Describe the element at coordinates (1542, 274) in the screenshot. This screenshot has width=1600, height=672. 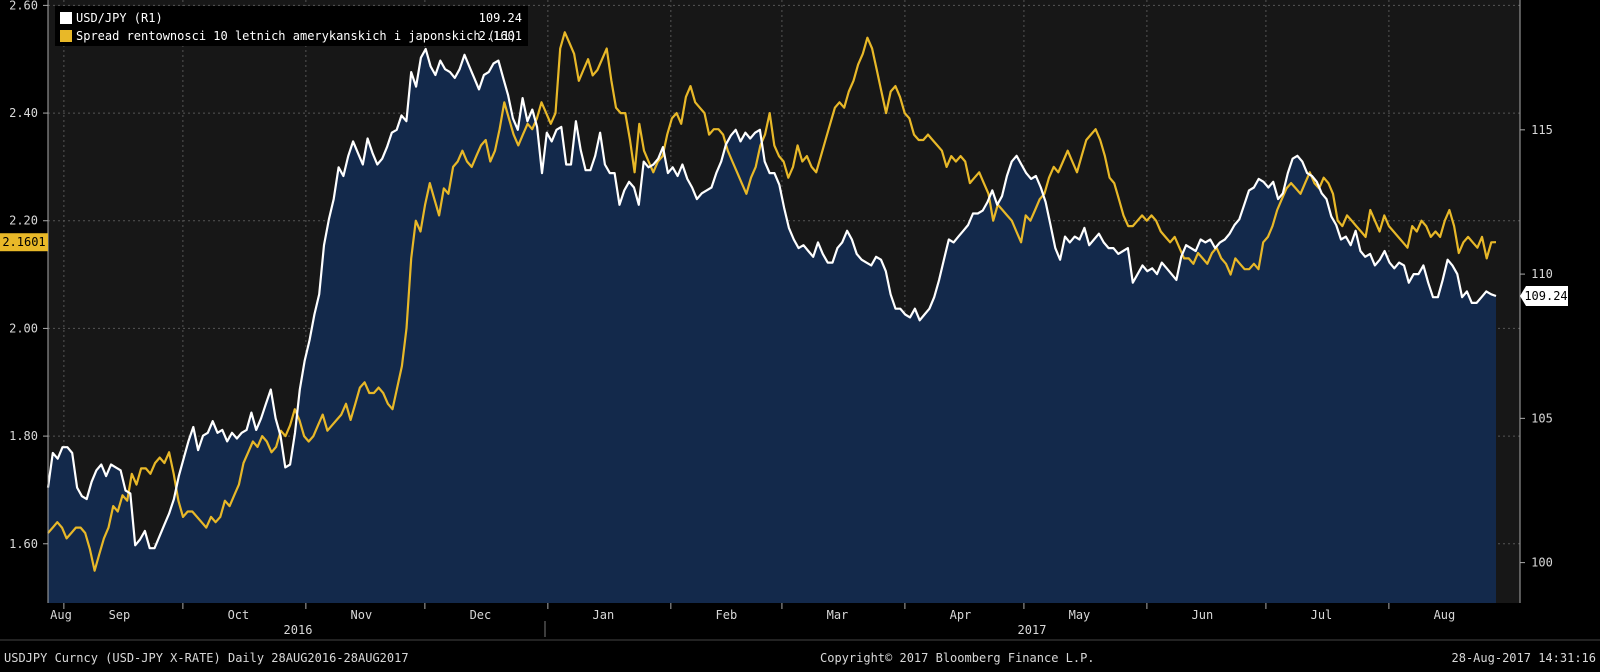
I see `y-right-tick-label: 110` at that location.